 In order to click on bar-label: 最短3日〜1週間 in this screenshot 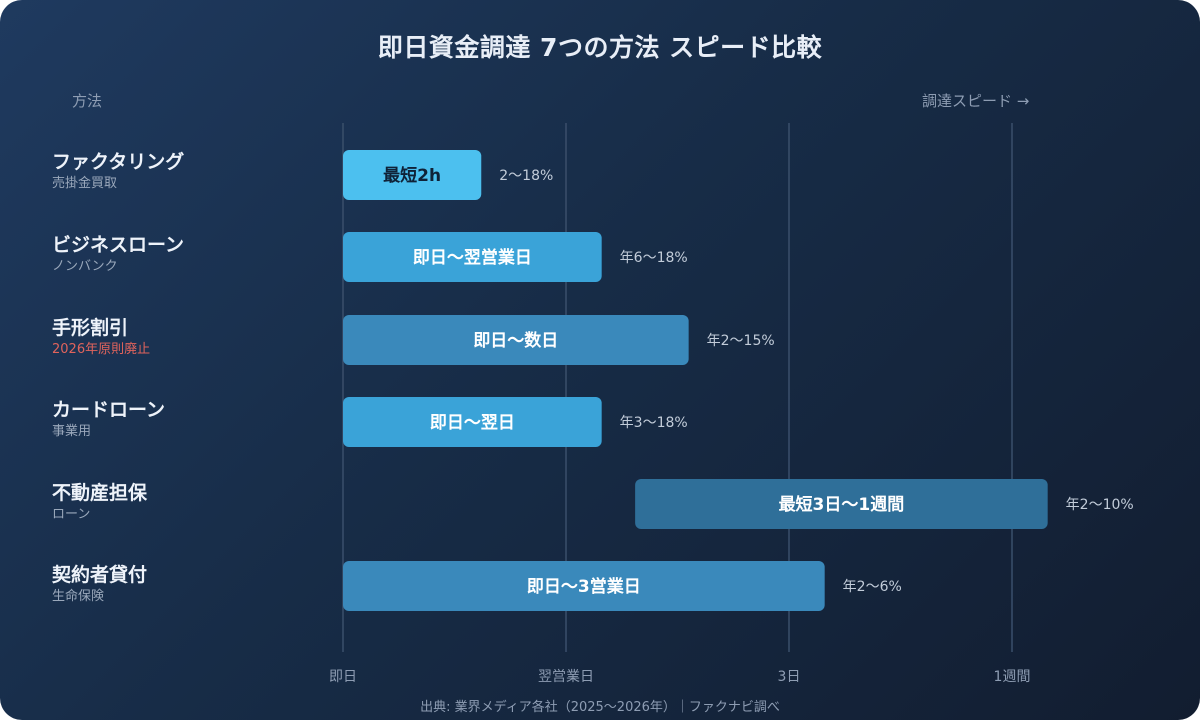, I will do `click(842, 504)`.